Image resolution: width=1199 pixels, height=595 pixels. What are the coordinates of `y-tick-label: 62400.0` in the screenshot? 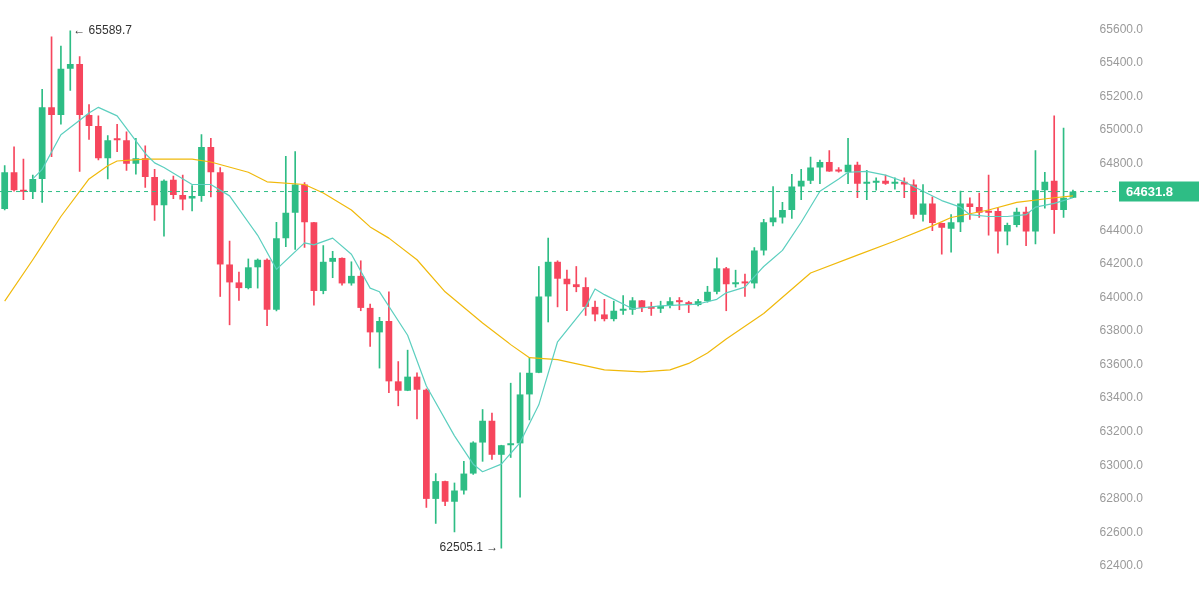 It's located at (1121, 565).